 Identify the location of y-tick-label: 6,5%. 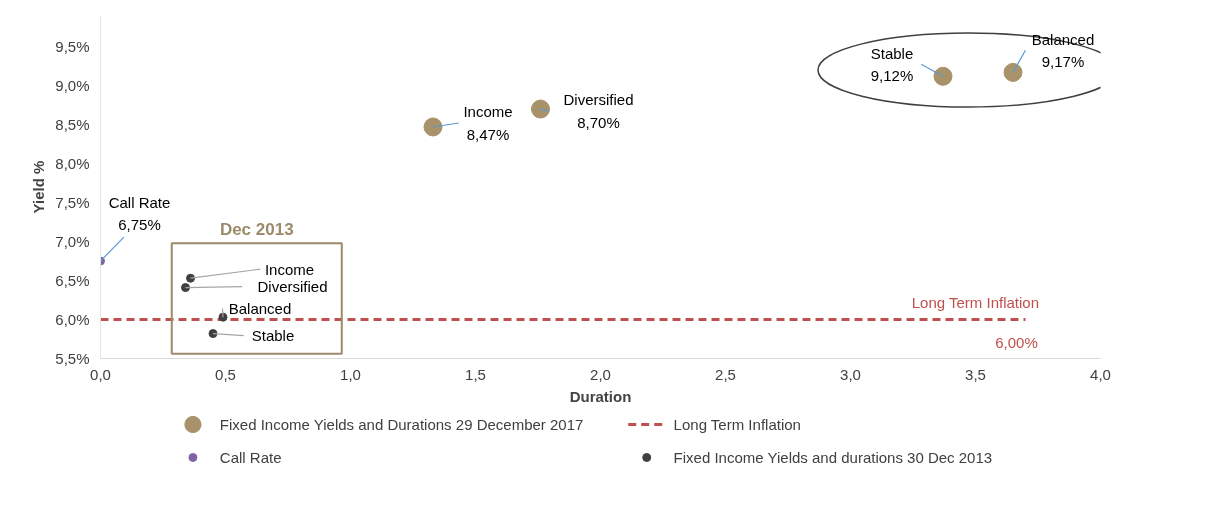
(72, 281).